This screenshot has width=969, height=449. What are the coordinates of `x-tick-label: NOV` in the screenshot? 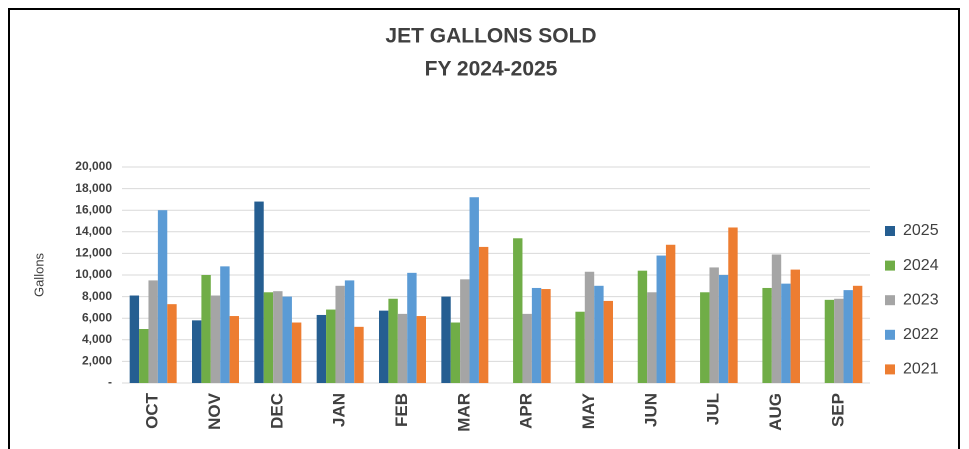 It's located at (214, 411).